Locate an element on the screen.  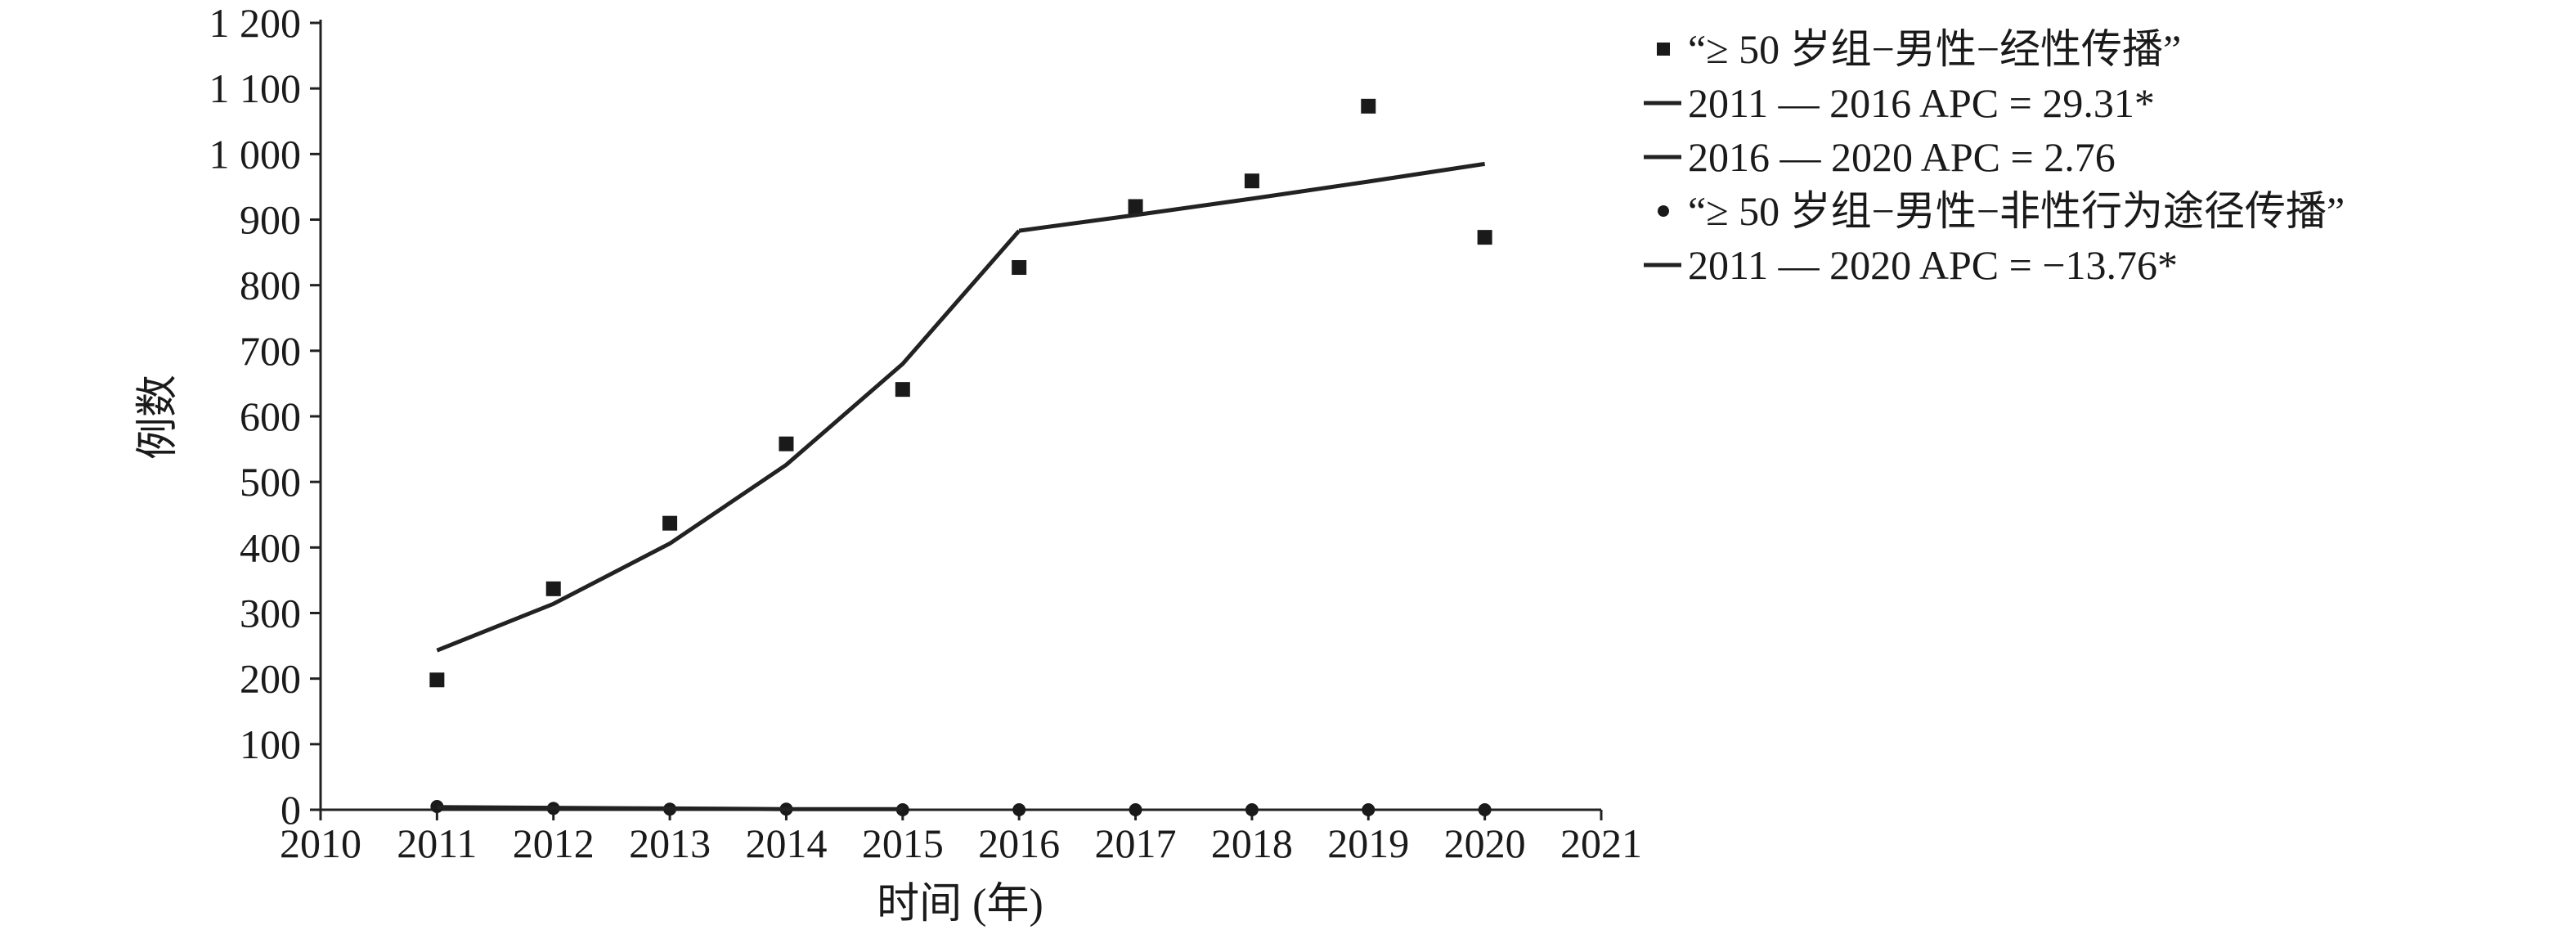
x-tick-label: 2012 is located at coordinates (554, 843).